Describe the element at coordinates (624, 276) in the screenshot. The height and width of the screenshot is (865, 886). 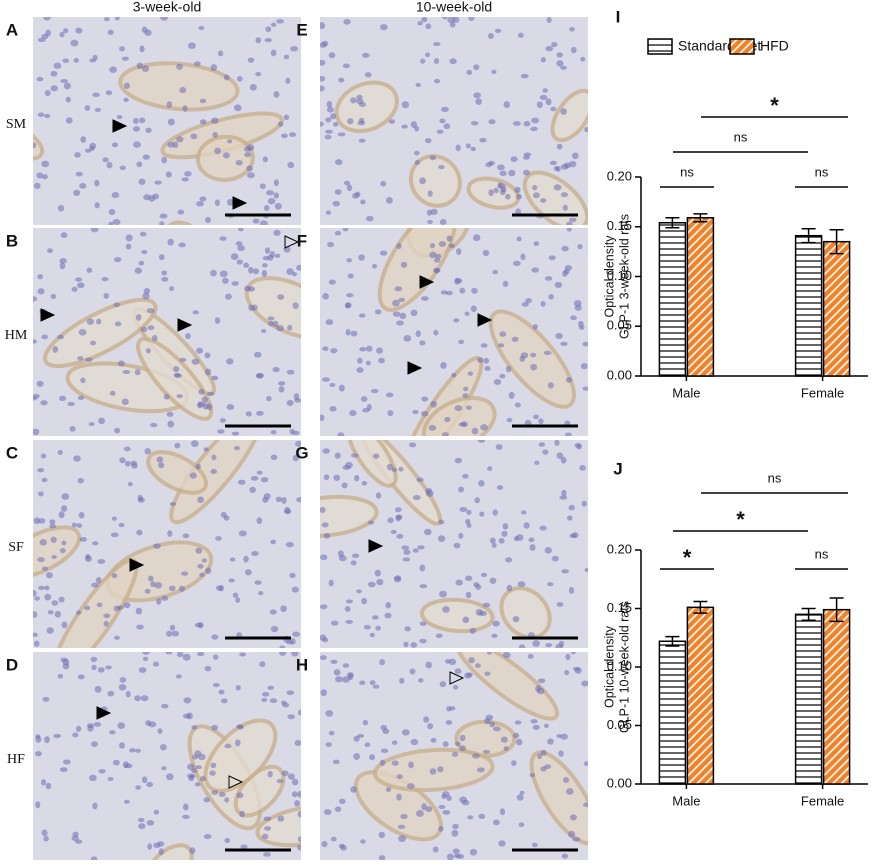
I see `y-axis-label: GLP-1 3-week-old rats` at that location.